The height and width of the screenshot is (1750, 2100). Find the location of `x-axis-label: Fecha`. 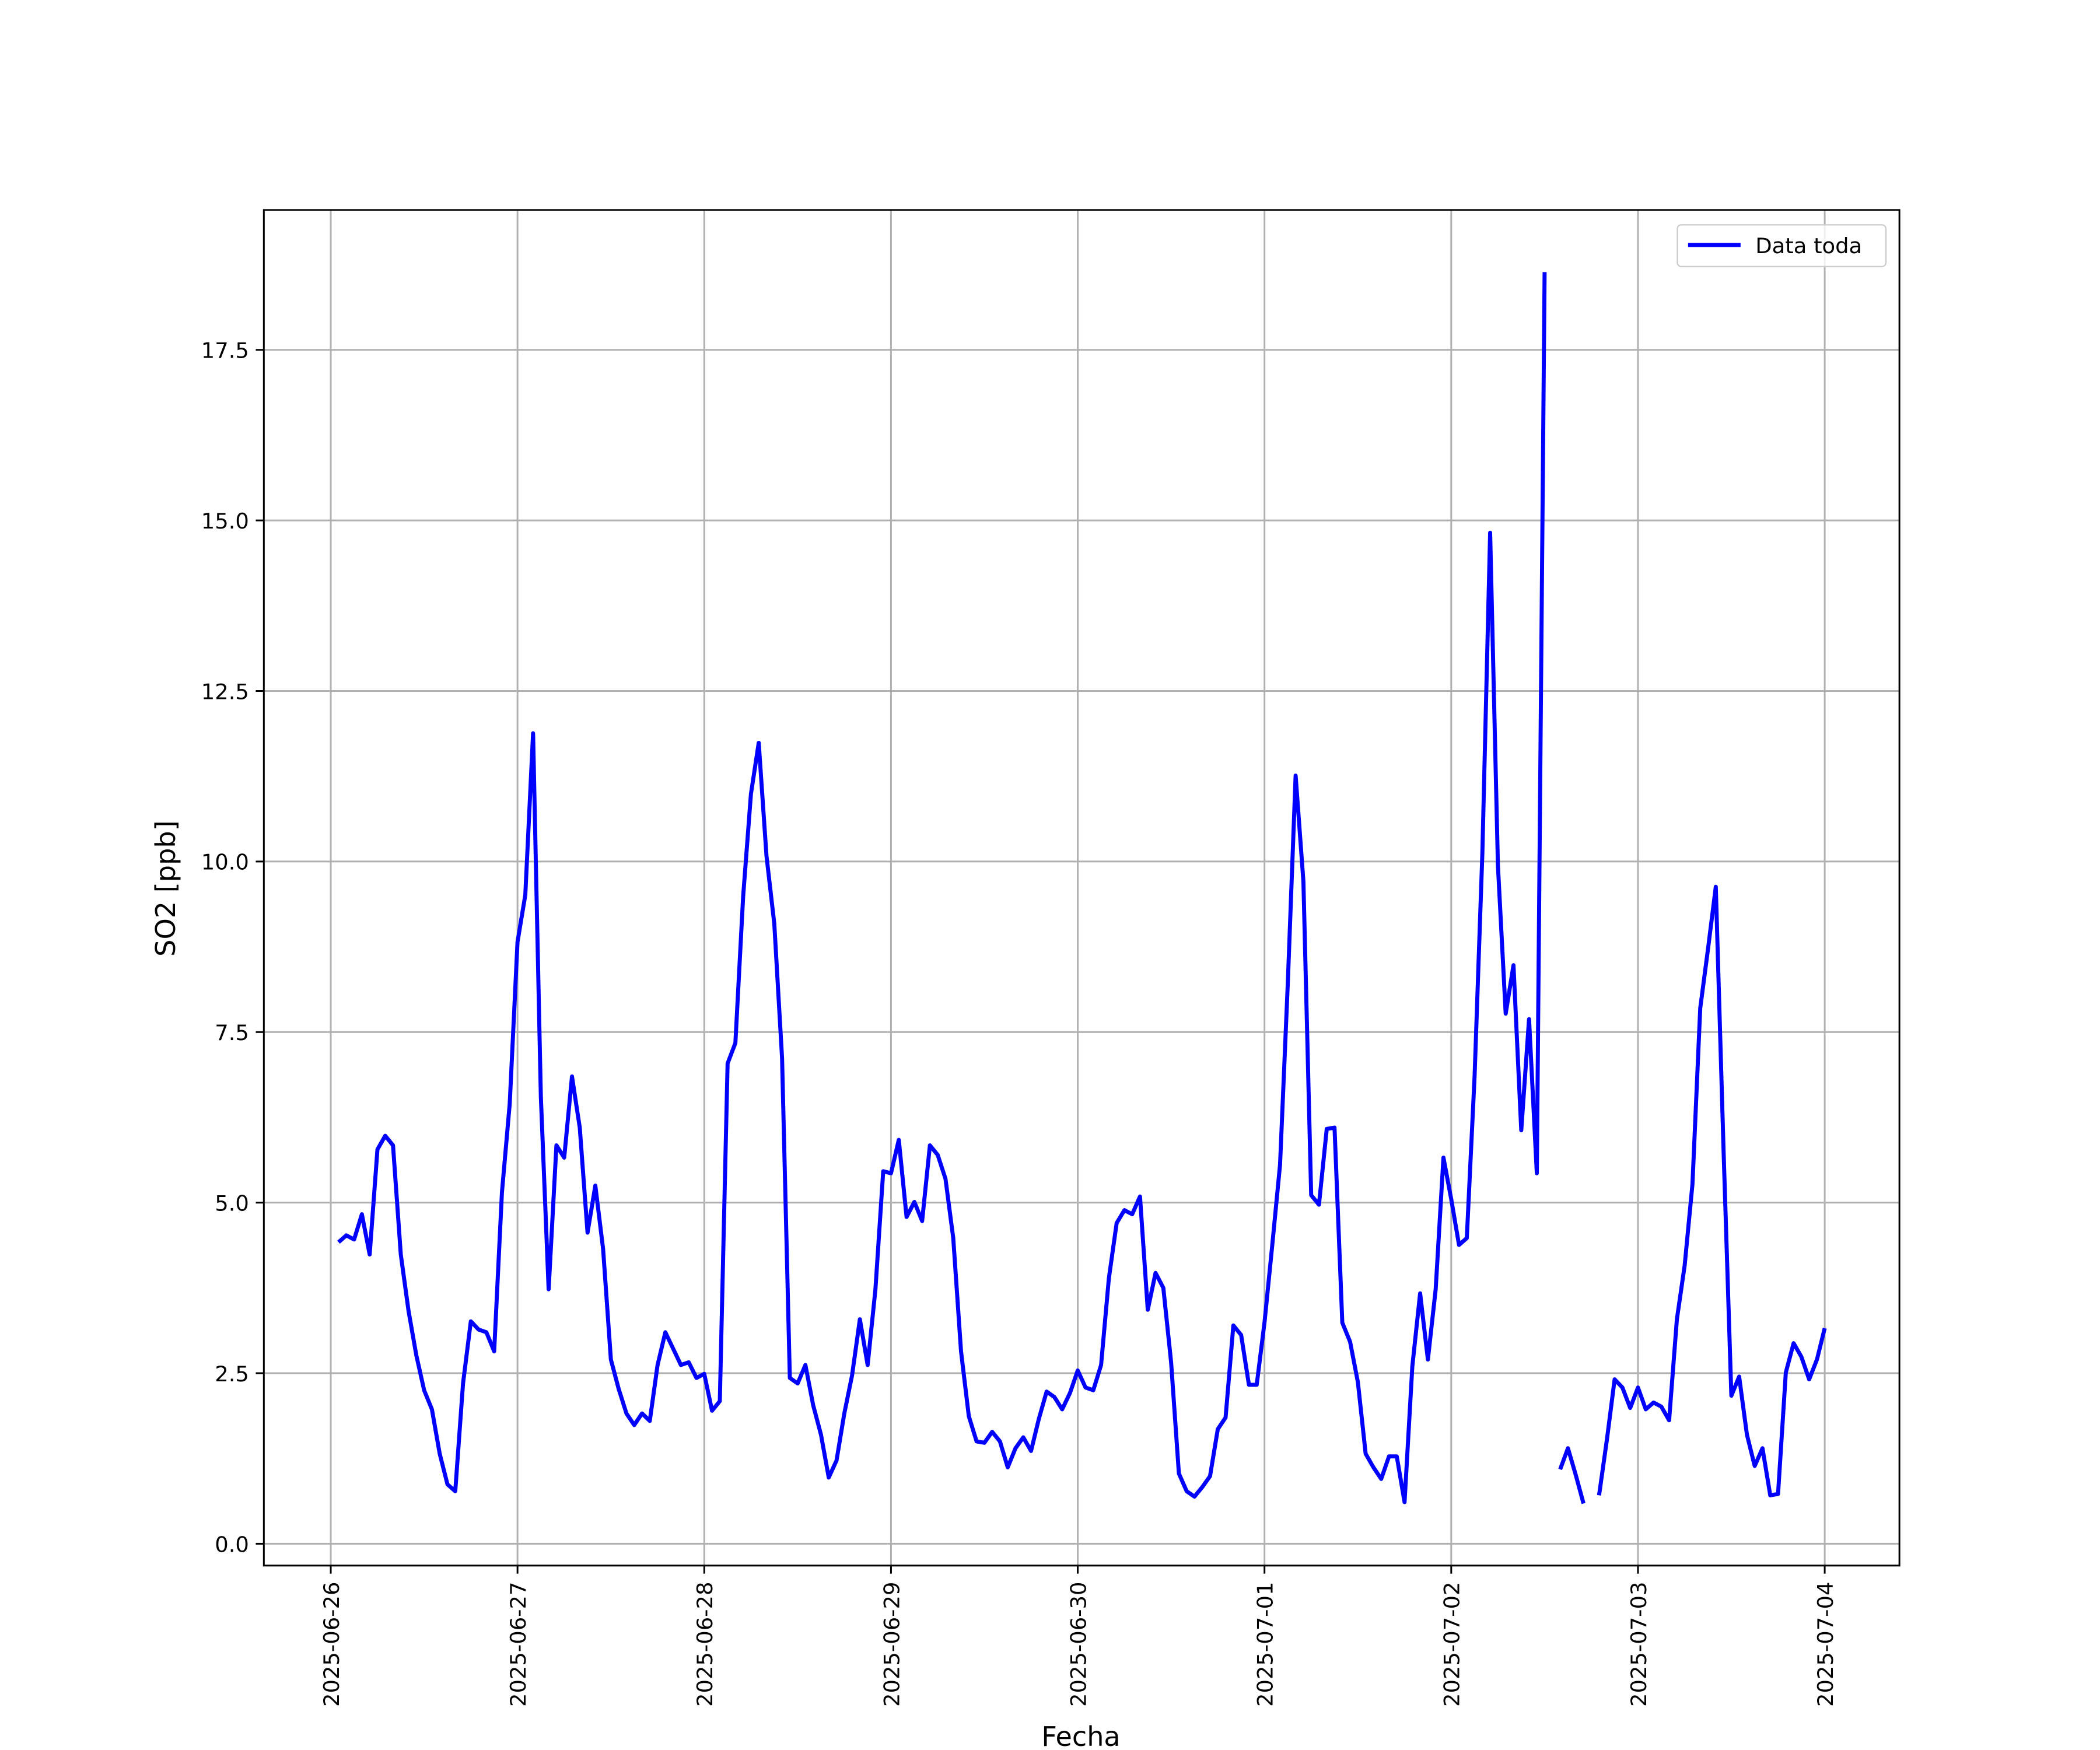

x-axis-label: Fecha is located at coordinates (1080, 1735).